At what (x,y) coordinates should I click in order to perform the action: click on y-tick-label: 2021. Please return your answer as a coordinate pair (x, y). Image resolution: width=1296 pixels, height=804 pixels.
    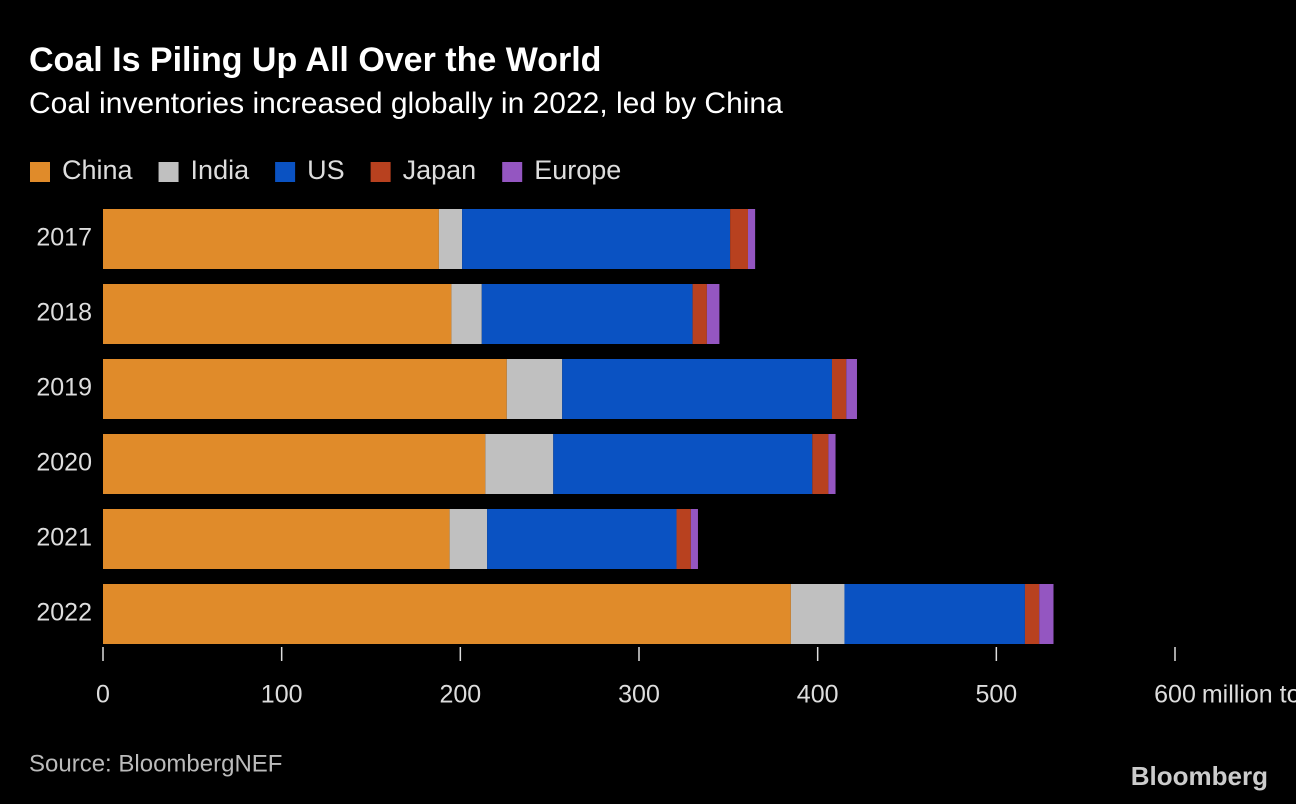
    Looking at the image, I should click on (64, 538).